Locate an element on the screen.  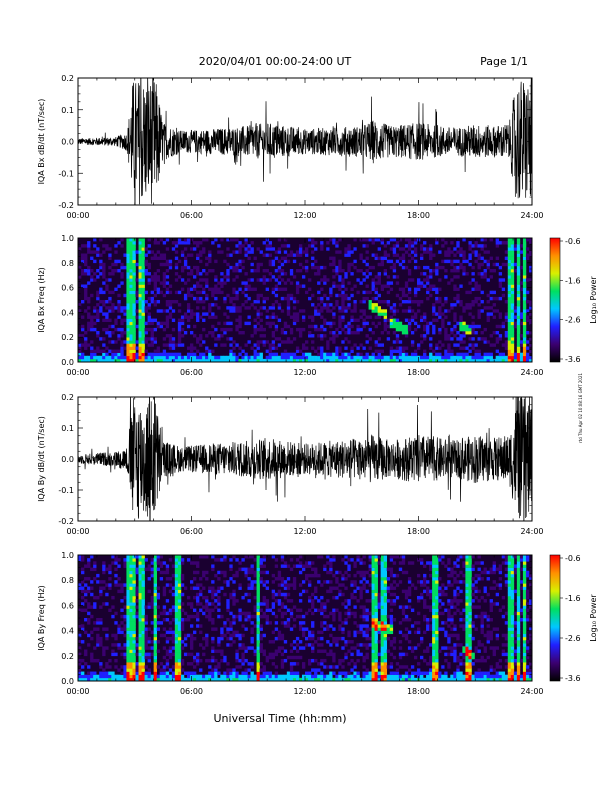
figure-title: 2020/04/01 00:00-24:00 UT is located at coordinates (275, 61).